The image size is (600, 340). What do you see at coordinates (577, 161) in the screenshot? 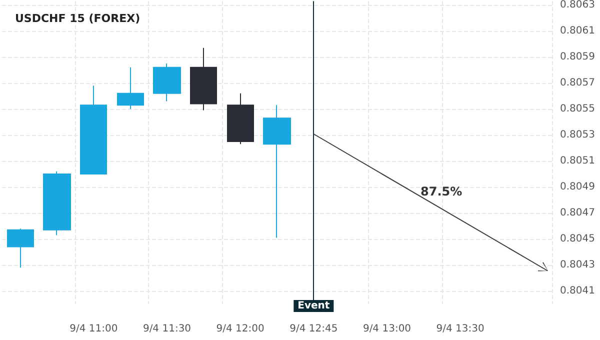
I see `y-tick-label: 0.8051` at bounding box center [577, 161].